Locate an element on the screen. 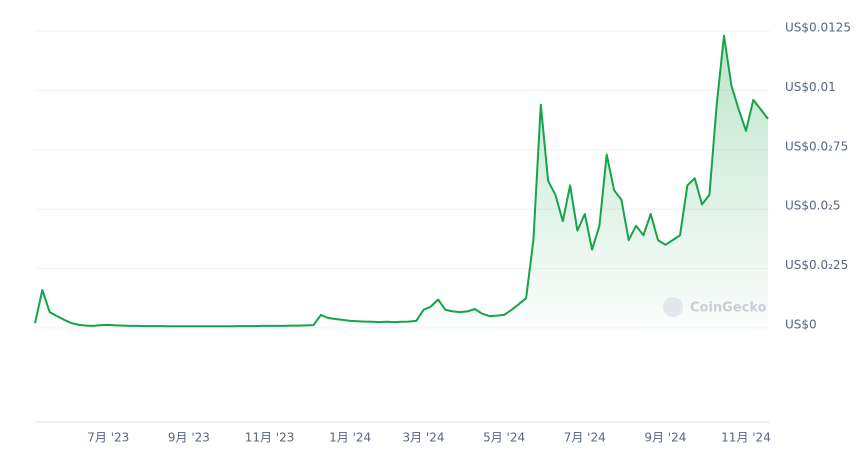 The height and width of the screenshot is (462, 860). x-tick-label: 5月 '24 is located at coordinates (504, 438).